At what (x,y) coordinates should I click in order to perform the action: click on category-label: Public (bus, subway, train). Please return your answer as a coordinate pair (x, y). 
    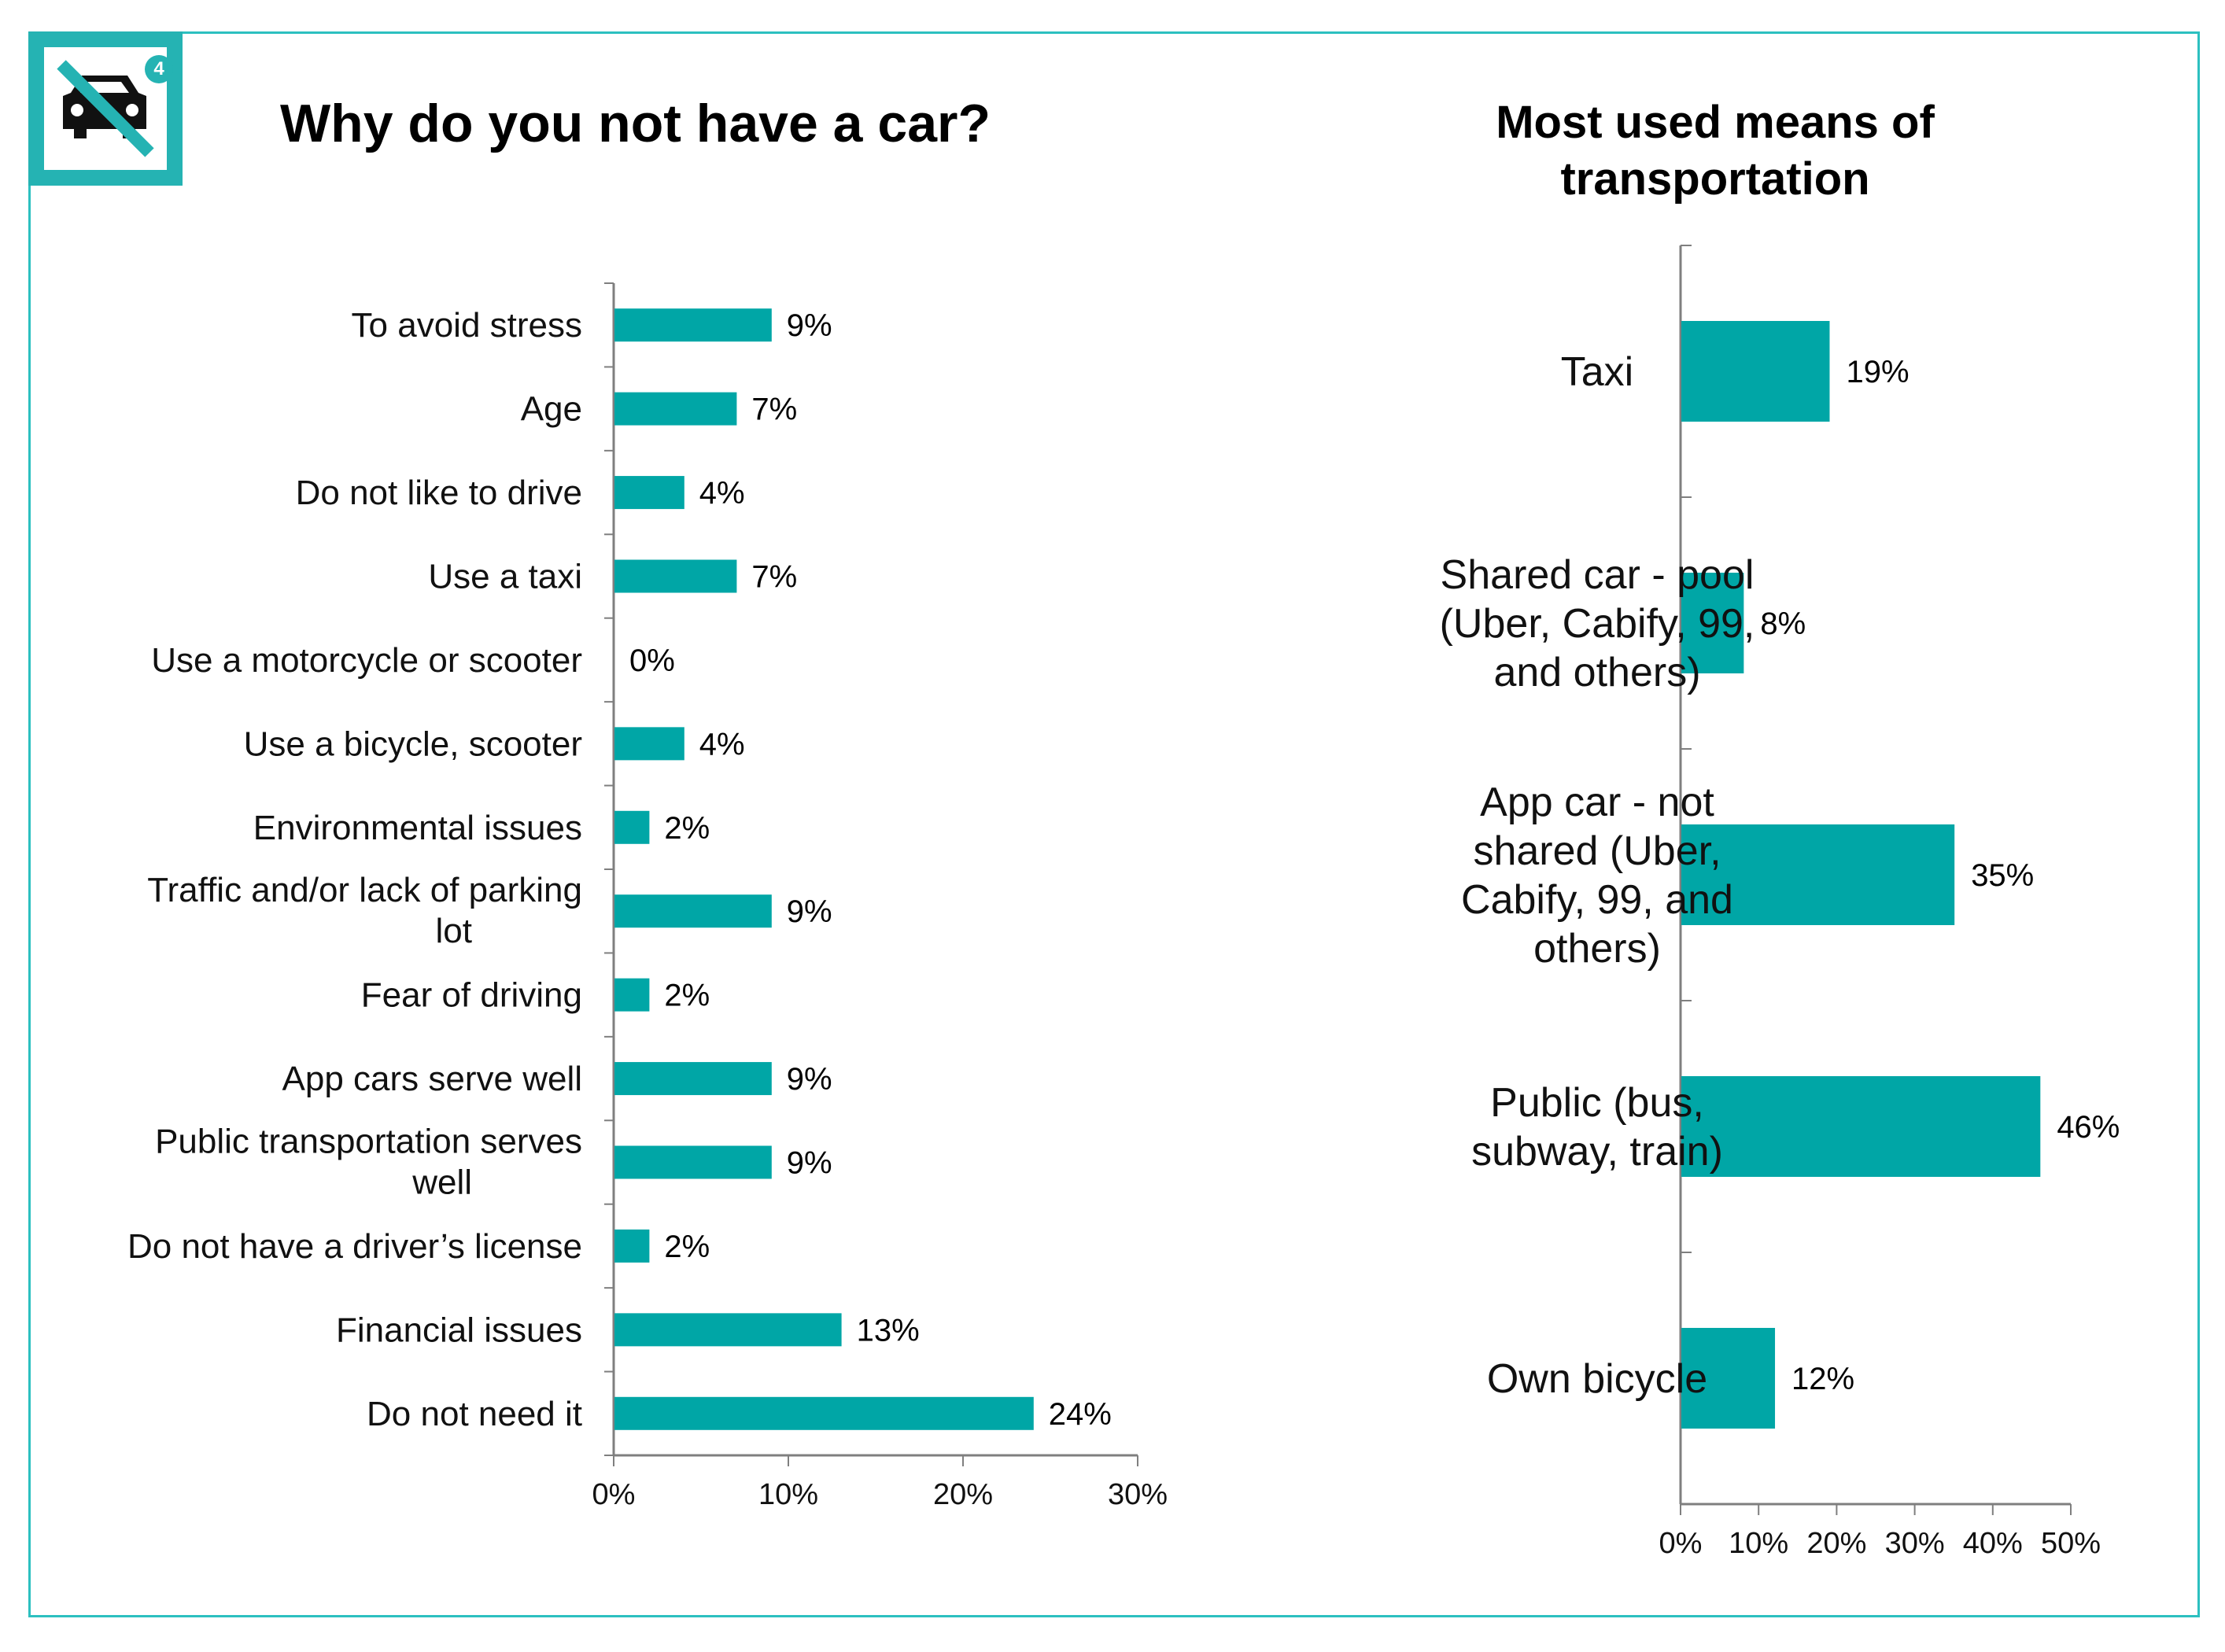
    Looking at the image, I should click on (1597, 1127).